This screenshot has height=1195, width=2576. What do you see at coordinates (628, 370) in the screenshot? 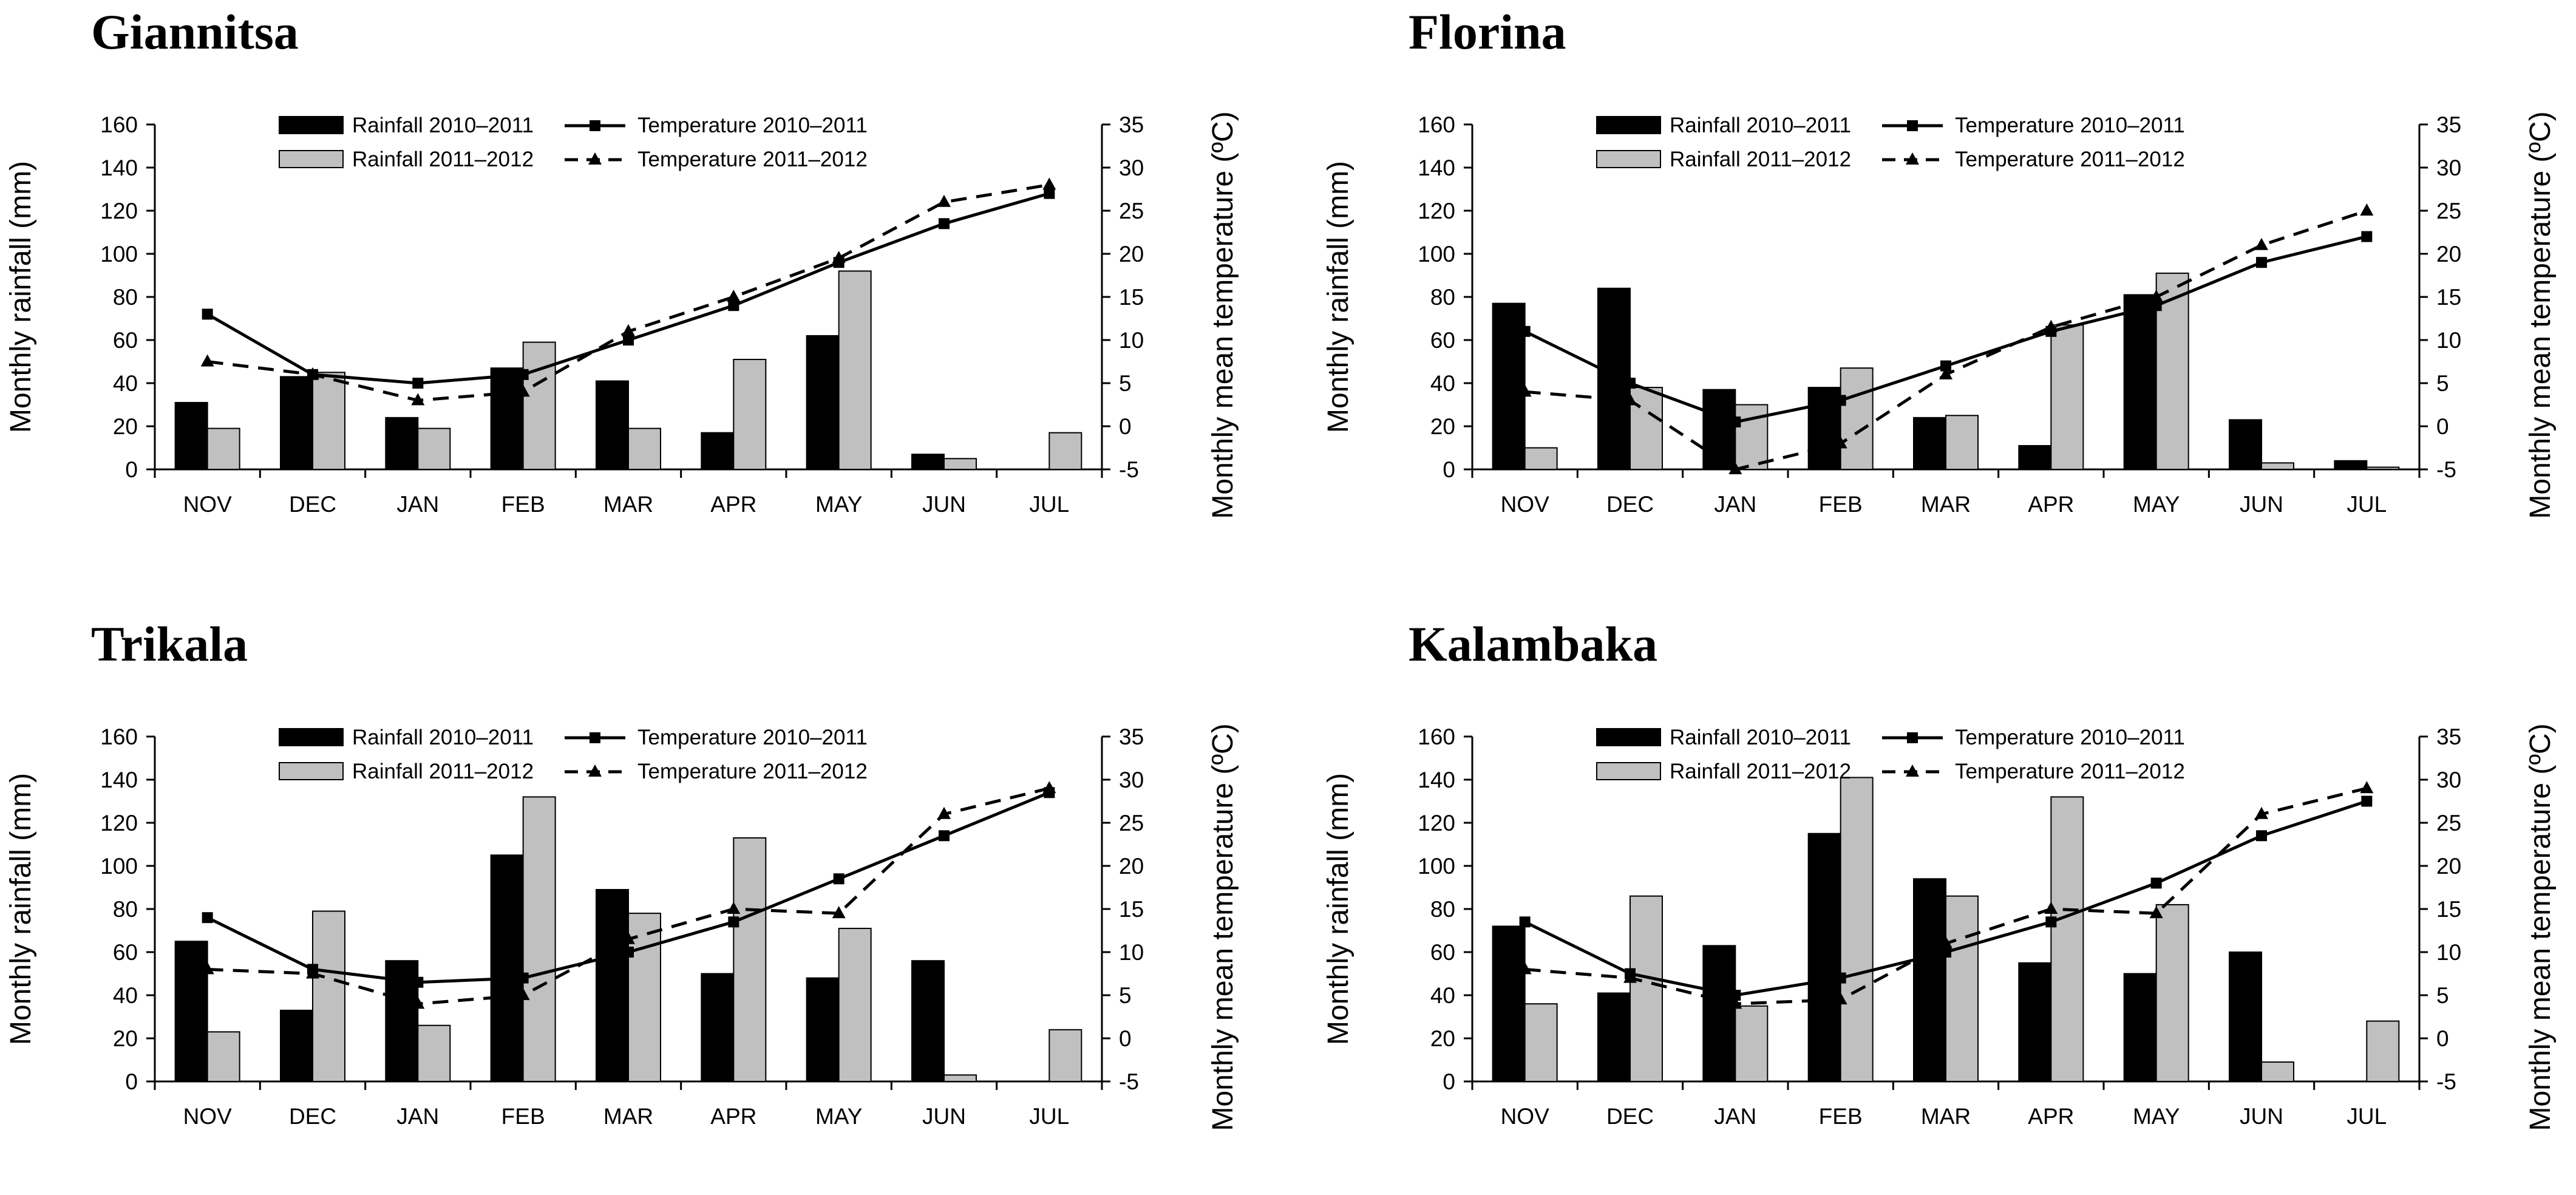
I see `bars` at bounding box center [628, 370].